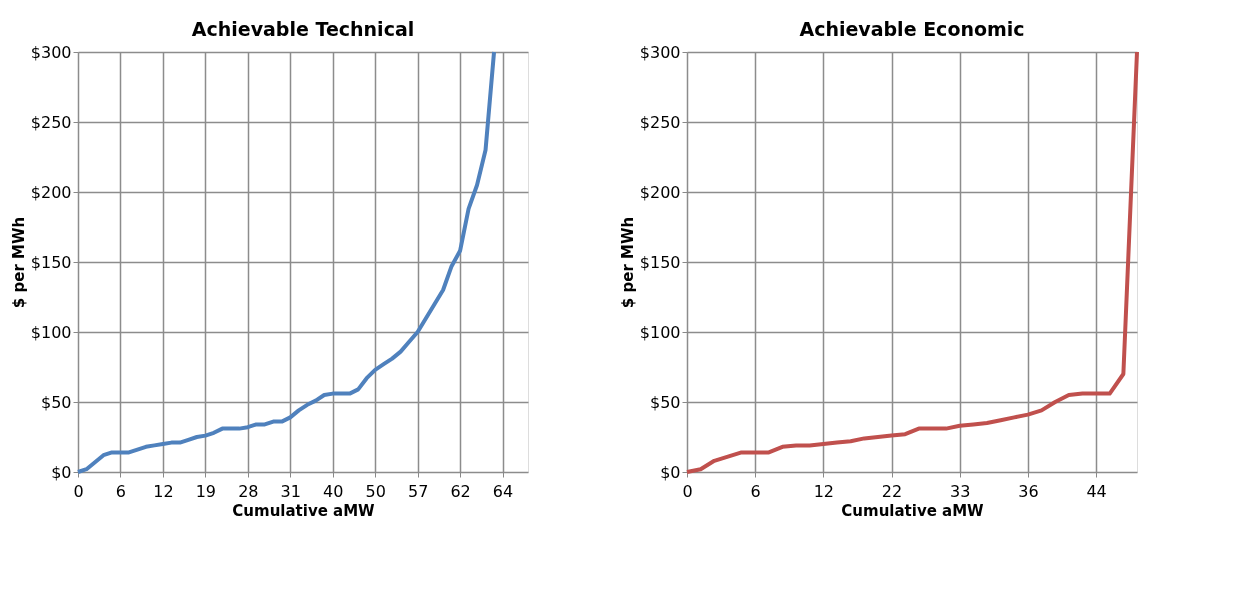 This screenshot has width=1239, height=596. What do you see at coordinates (333, 491) in the screenshot?
I see `x-tick-label: 40` at bounding box center [333, 491].